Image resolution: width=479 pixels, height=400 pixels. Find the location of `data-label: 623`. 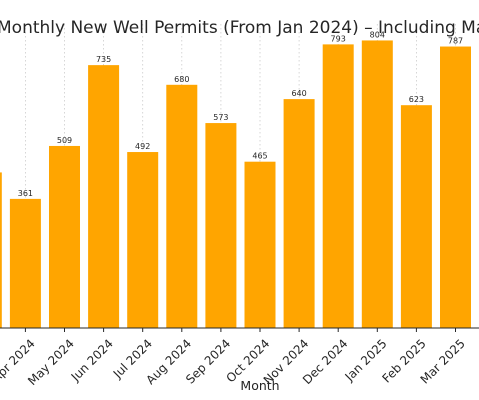

data-label: 623 is located at coordinates (416, 99).